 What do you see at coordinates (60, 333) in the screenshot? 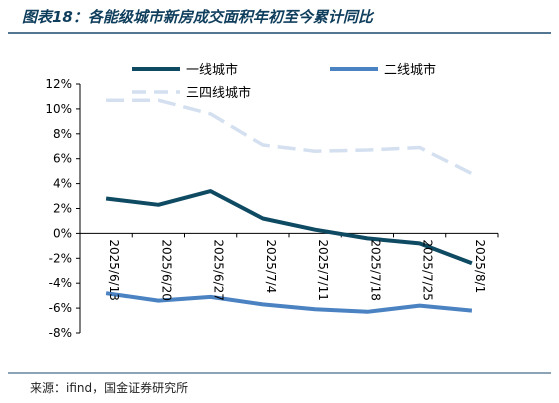
I see `y-tick-label: -8%` at bounding box center [60, 333].